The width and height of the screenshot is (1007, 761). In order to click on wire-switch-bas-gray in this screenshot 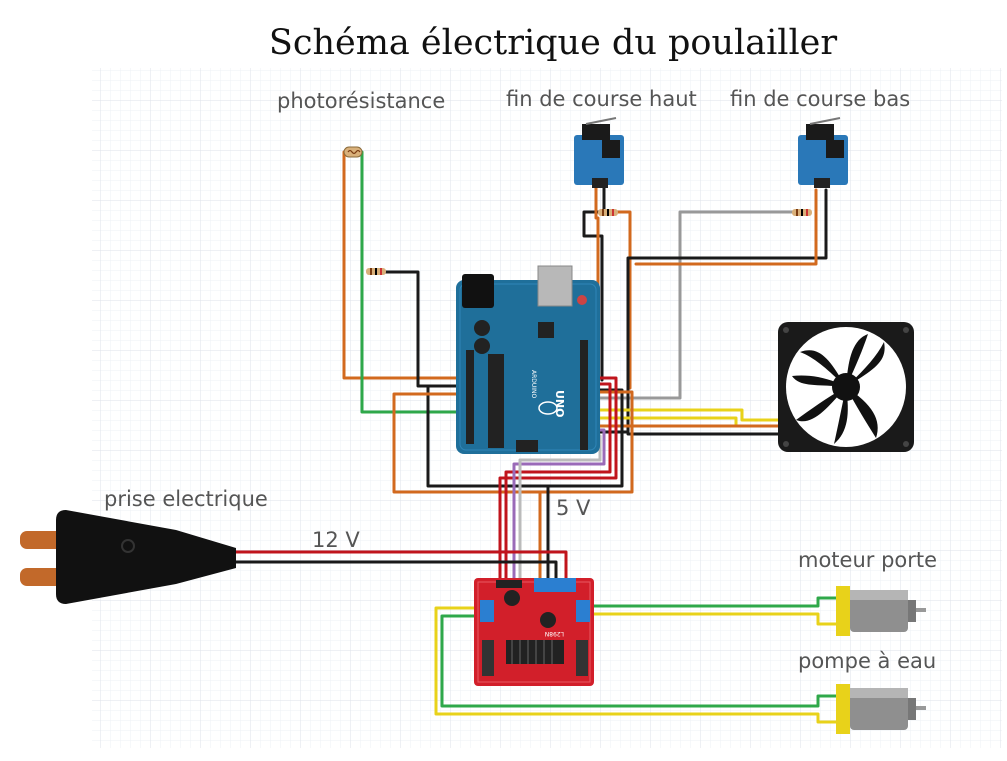, I will do `click(690, 305)`.